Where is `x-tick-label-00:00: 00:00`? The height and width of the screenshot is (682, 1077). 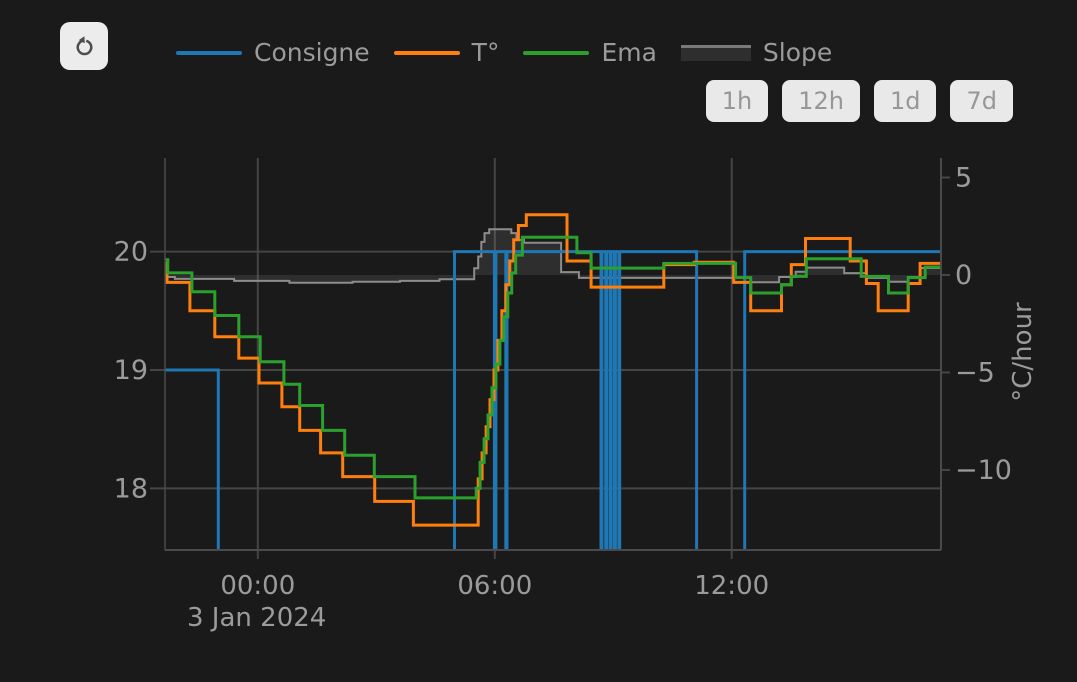
x-tick-label-00:00: 00:00 is located at coordinates (257, 586).